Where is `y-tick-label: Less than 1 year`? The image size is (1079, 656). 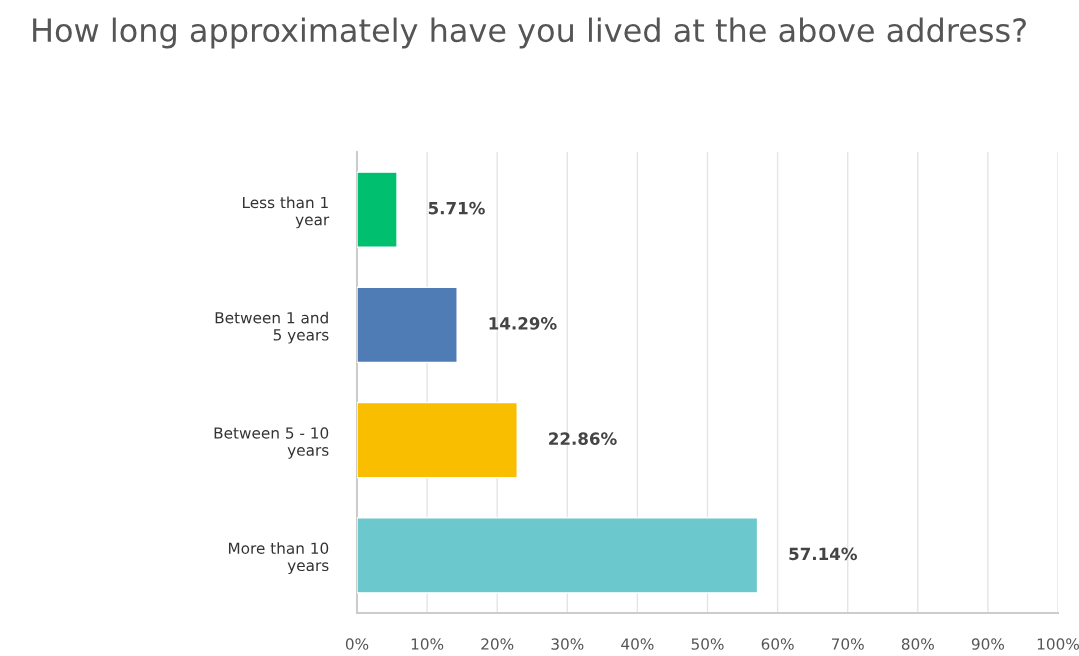
y-tick-label: Less than 1 year is located at coordinates (286, 212).